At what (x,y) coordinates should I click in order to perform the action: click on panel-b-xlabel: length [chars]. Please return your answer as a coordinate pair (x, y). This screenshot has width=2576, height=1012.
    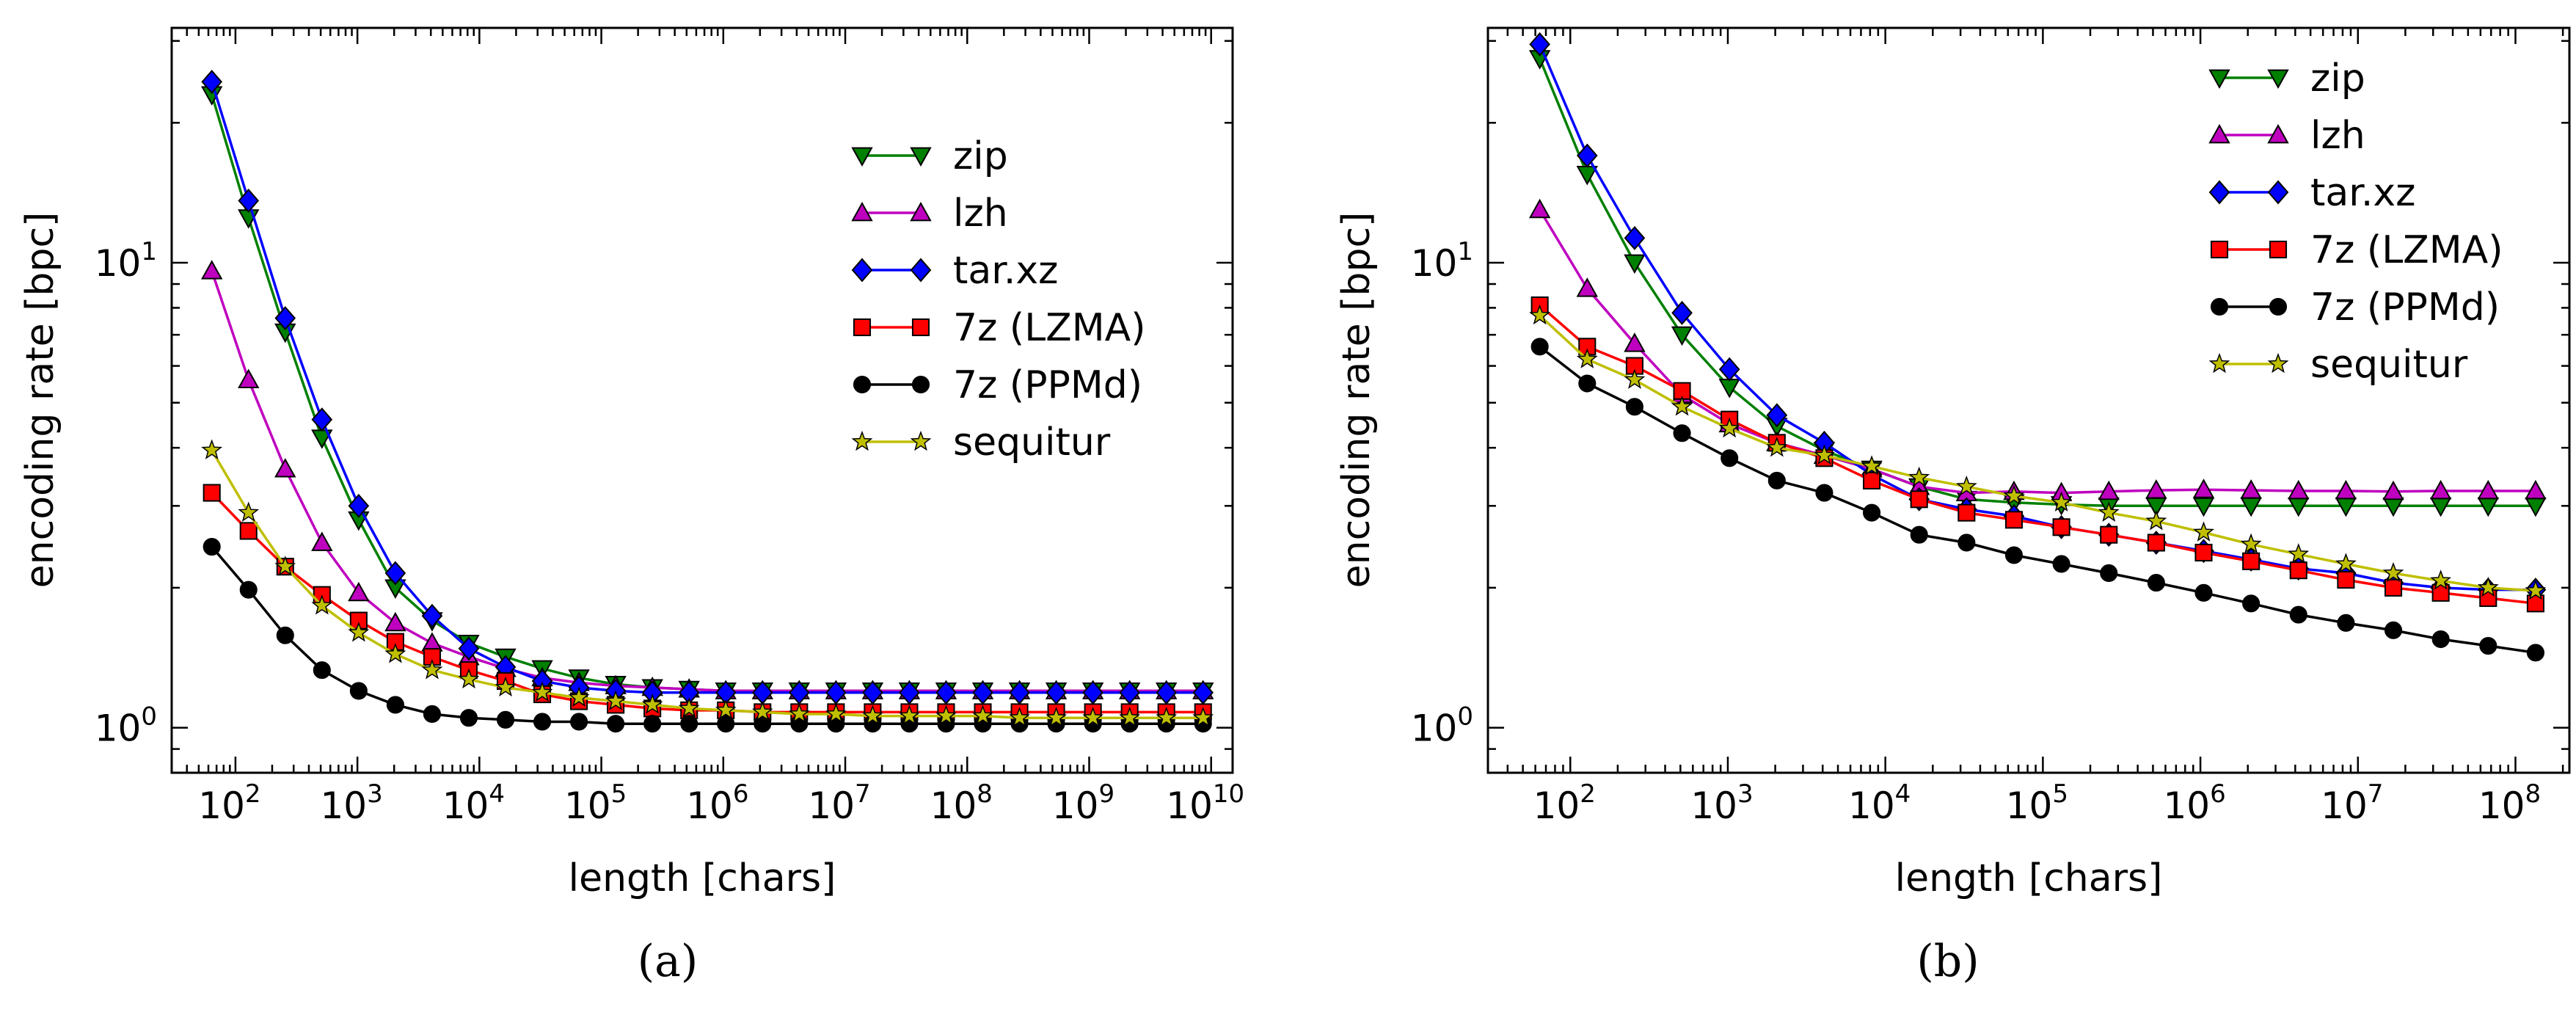
    Looking at the image, I should click on (2029, 878).